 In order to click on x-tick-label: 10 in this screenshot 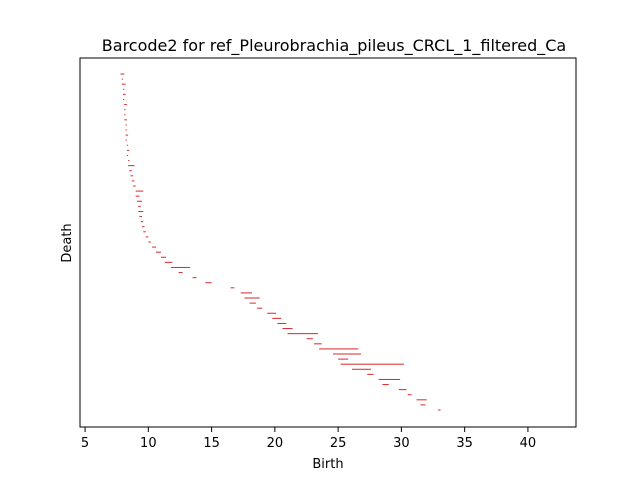, I will do `click(148, 443)`.